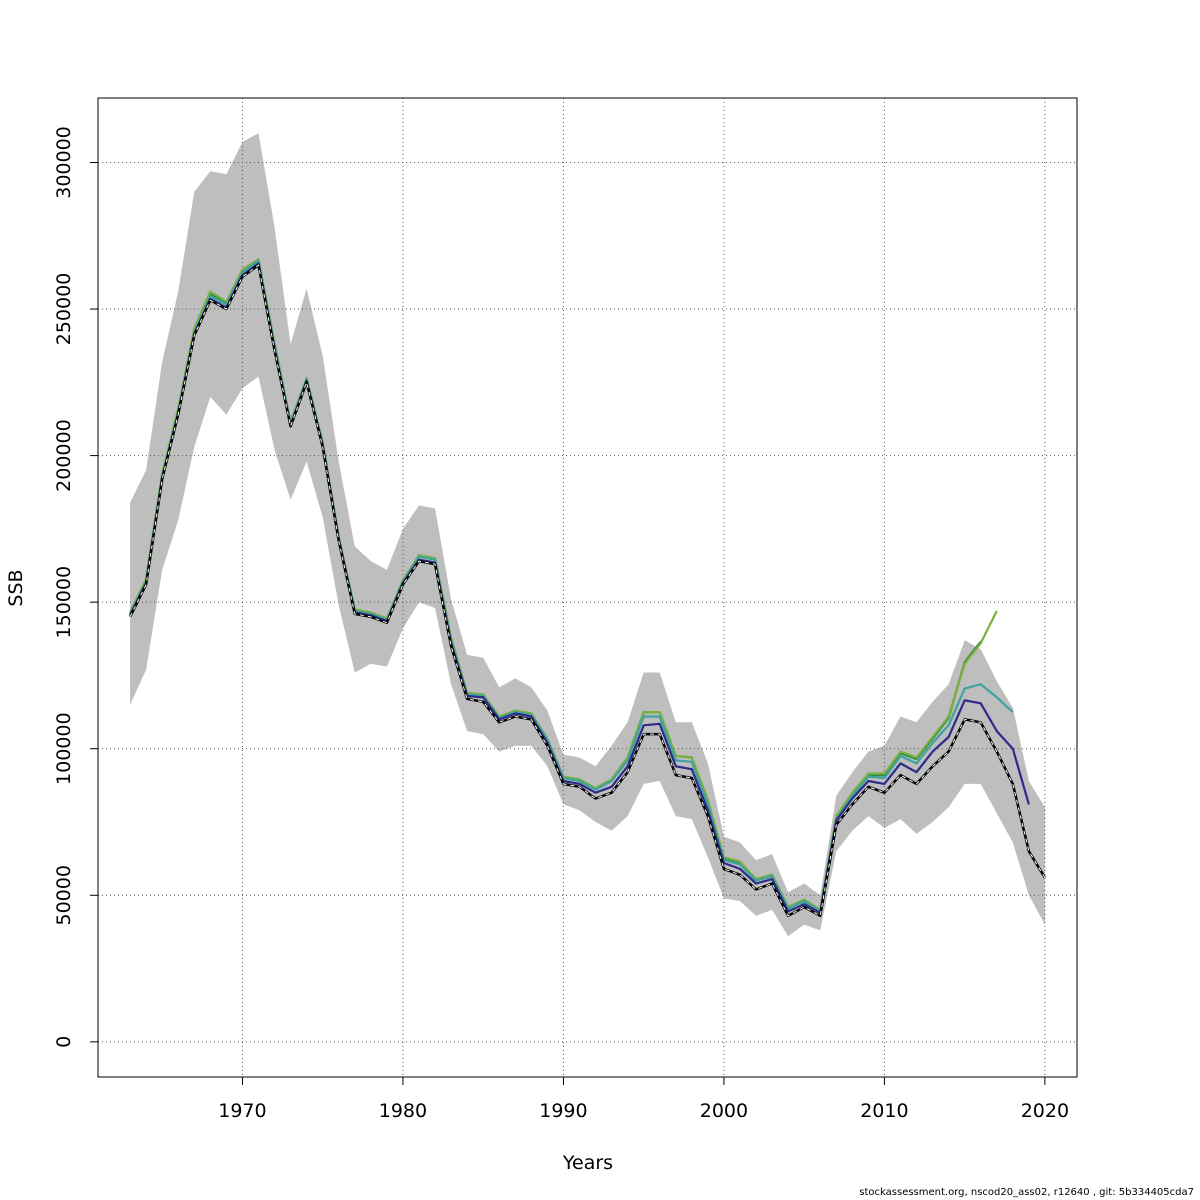  What do you see at coordinates (724, 1111) in the screenshot?
I see `x-tick-label: 2000` at bounding box center [724, 1111].